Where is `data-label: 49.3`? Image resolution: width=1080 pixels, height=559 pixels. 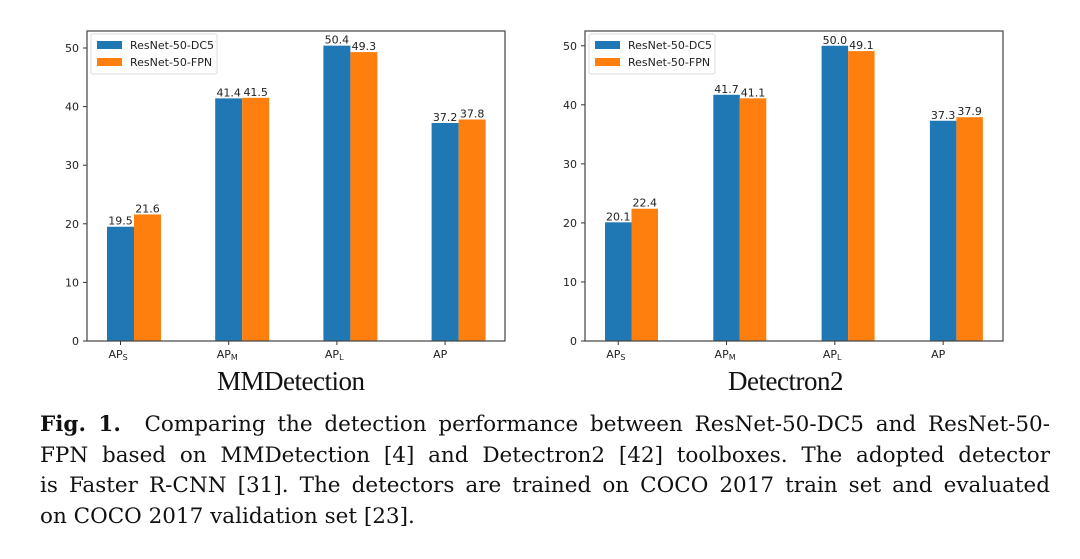
data-label: 49.3 is located at coordinates (364, 46).